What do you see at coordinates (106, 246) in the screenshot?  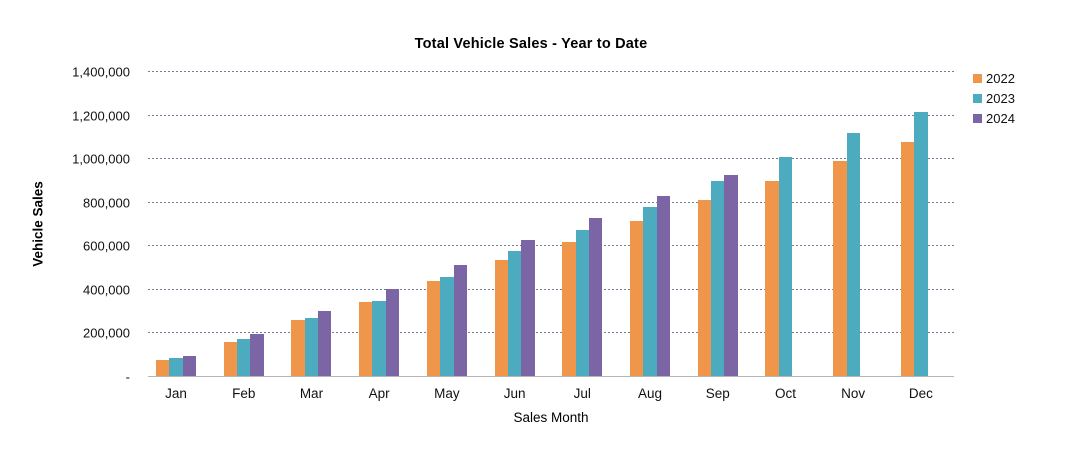 I see `y-tick-label: 600,000` at bounding box center [106, 246].